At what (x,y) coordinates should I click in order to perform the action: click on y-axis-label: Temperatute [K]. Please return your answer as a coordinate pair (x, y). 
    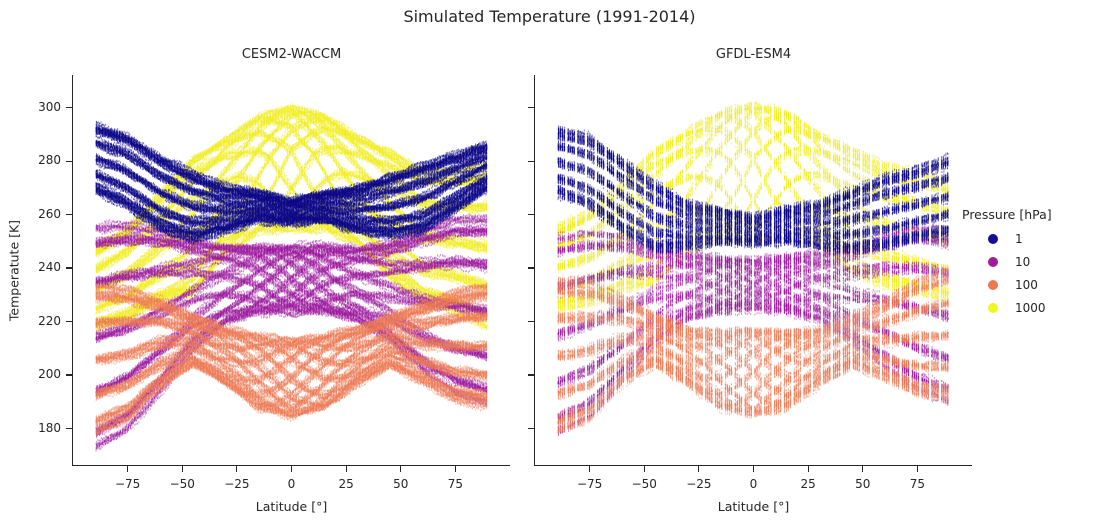
    Looking at the image, I should click on (14, 270).